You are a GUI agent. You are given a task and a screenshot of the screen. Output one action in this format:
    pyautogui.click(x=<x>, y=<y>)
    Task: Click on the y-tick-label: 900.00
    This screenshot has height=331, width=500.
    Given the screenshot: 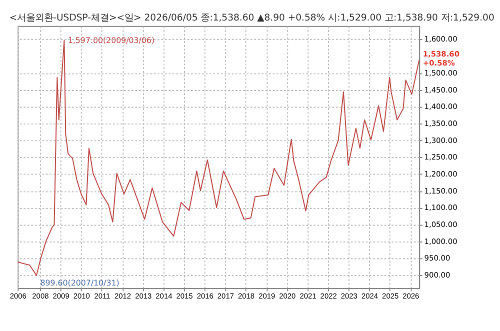 What is the action you would take?
    pyautogui.click(x=437, y=275)
    